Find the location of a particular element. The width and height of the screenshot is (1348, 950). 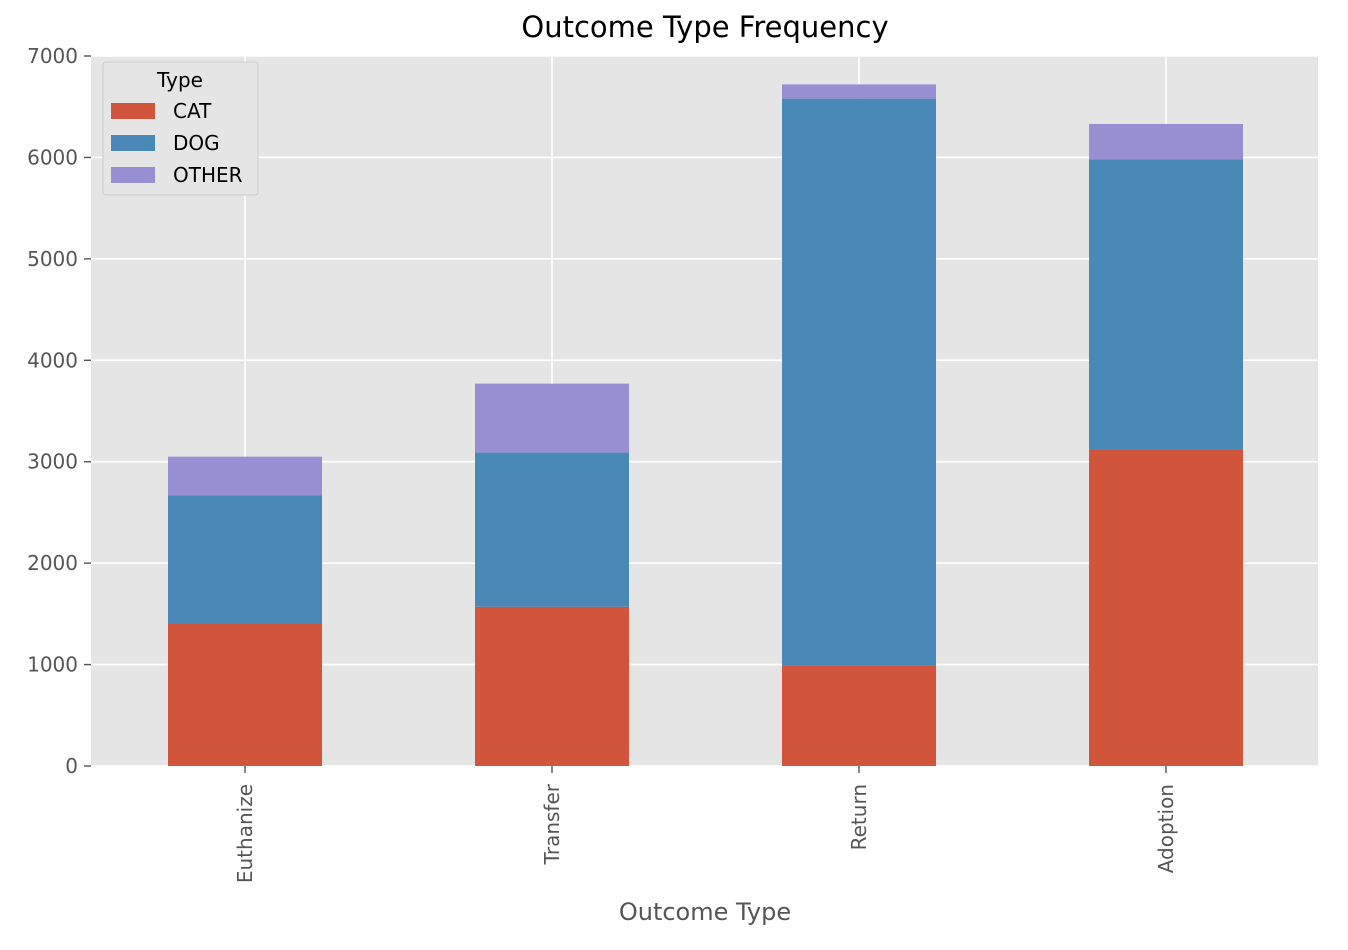

bar-dog-transfer is located at coordinates (552, 529).